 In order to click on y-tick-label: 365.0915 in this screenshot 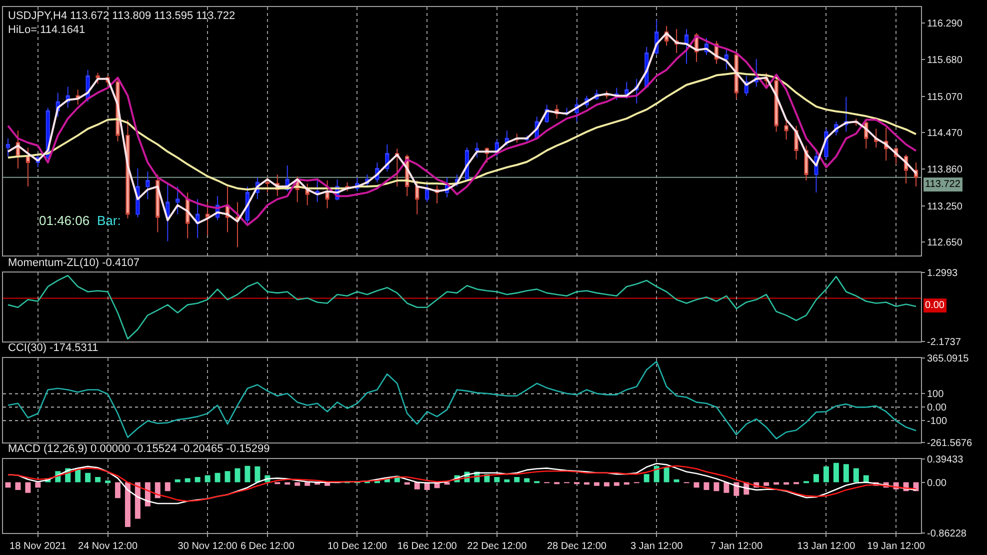, I will do `click(948, 359)`.